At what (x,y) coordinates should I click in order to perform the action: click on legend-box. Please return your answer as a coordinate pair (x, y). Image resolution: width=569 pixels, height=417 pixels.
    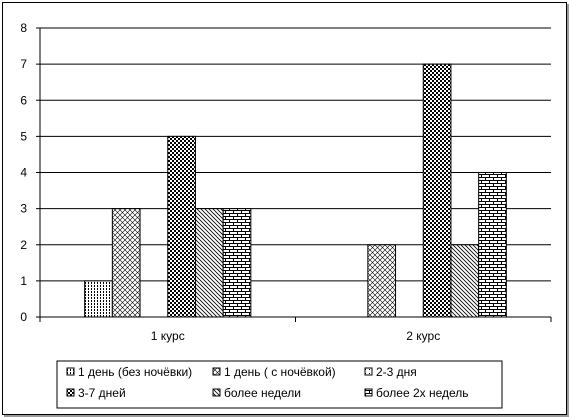
    Looking at the image, I should click on (279, 384).